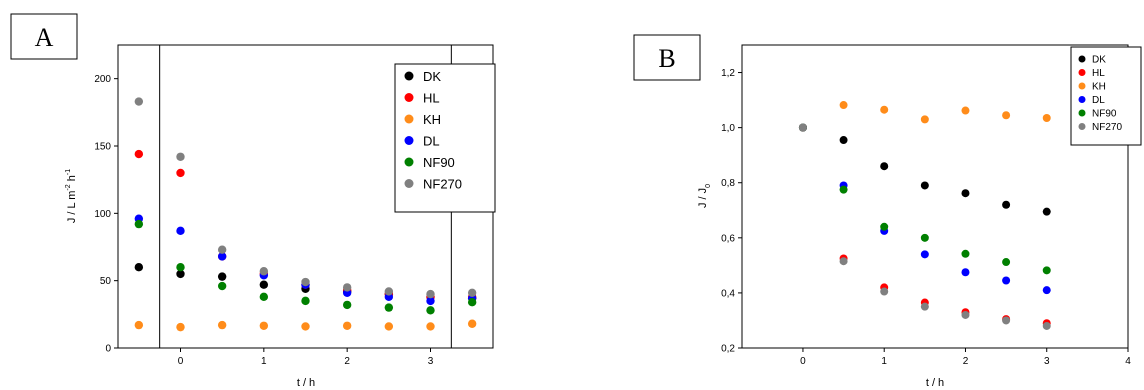 Image resolution: width=1144 pixels, height=390 pixels. Describe the element at coordinates (728, 128) in the screenshot. I see `y-tick-label: 1,0` at that location.